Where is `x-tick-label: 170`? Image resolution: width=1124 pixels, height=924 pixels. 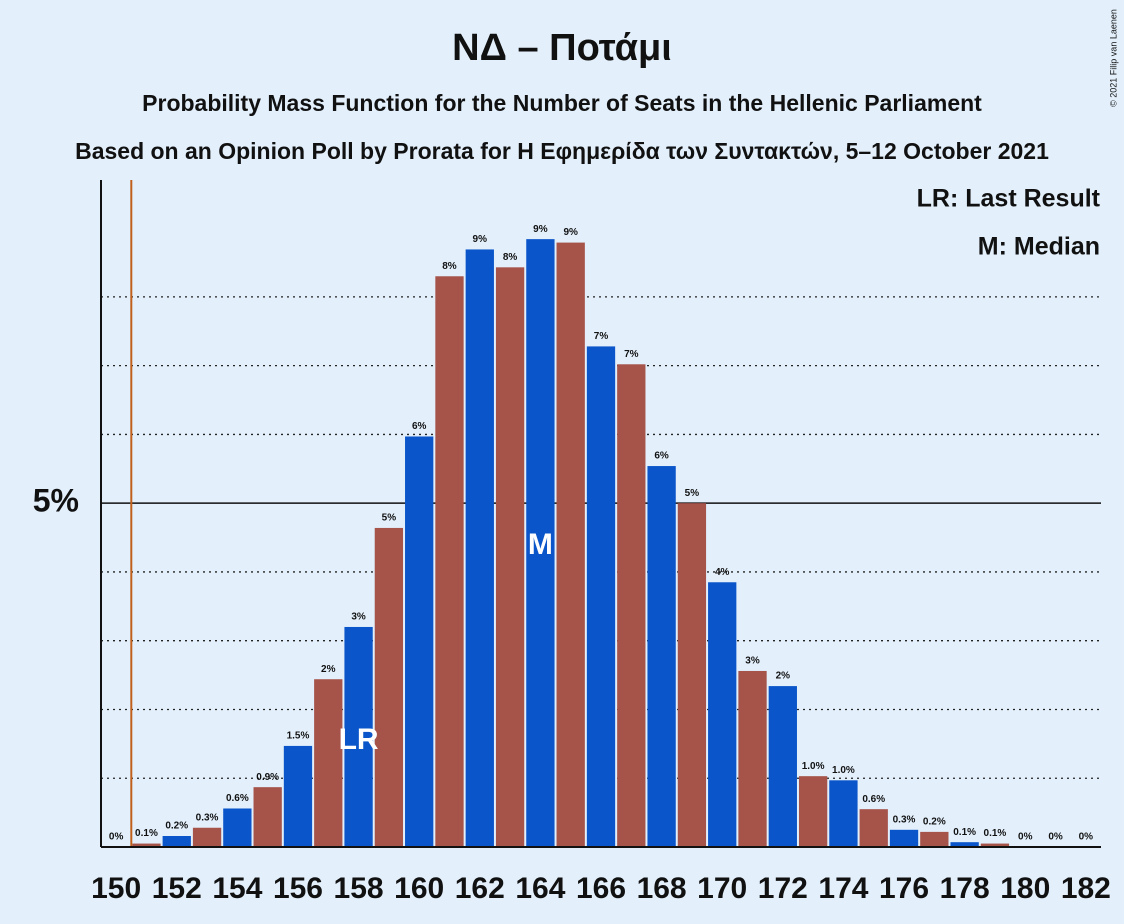
x-tick-label: 170 is located at coordinates (722, 888).